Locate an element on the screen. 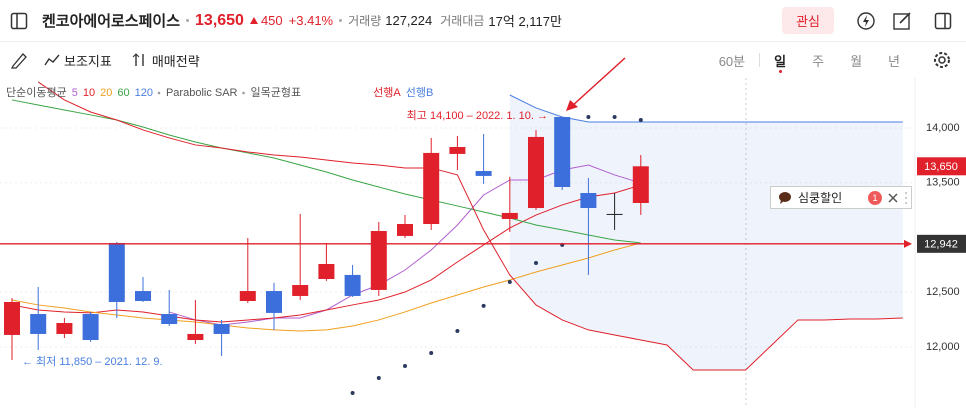 Image resolution: width=966 pixels, height=408 pixels. legend-entry: 60 is located at coordinates (123, 93).